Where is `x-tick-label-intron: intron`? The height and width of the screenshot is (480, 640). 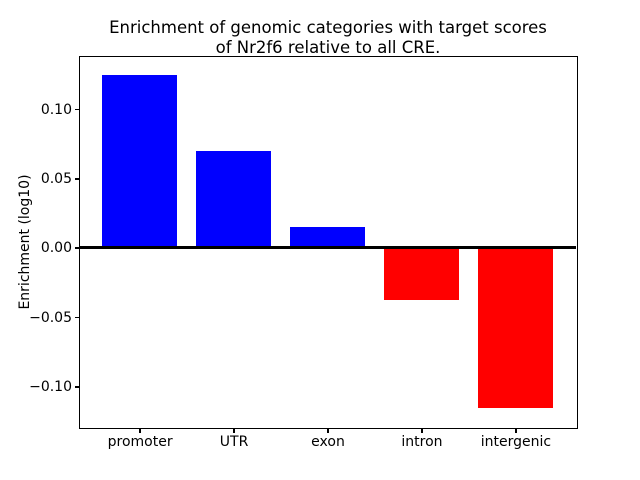
x-tick-label-intron: intron is located at coordinates (422, 442).